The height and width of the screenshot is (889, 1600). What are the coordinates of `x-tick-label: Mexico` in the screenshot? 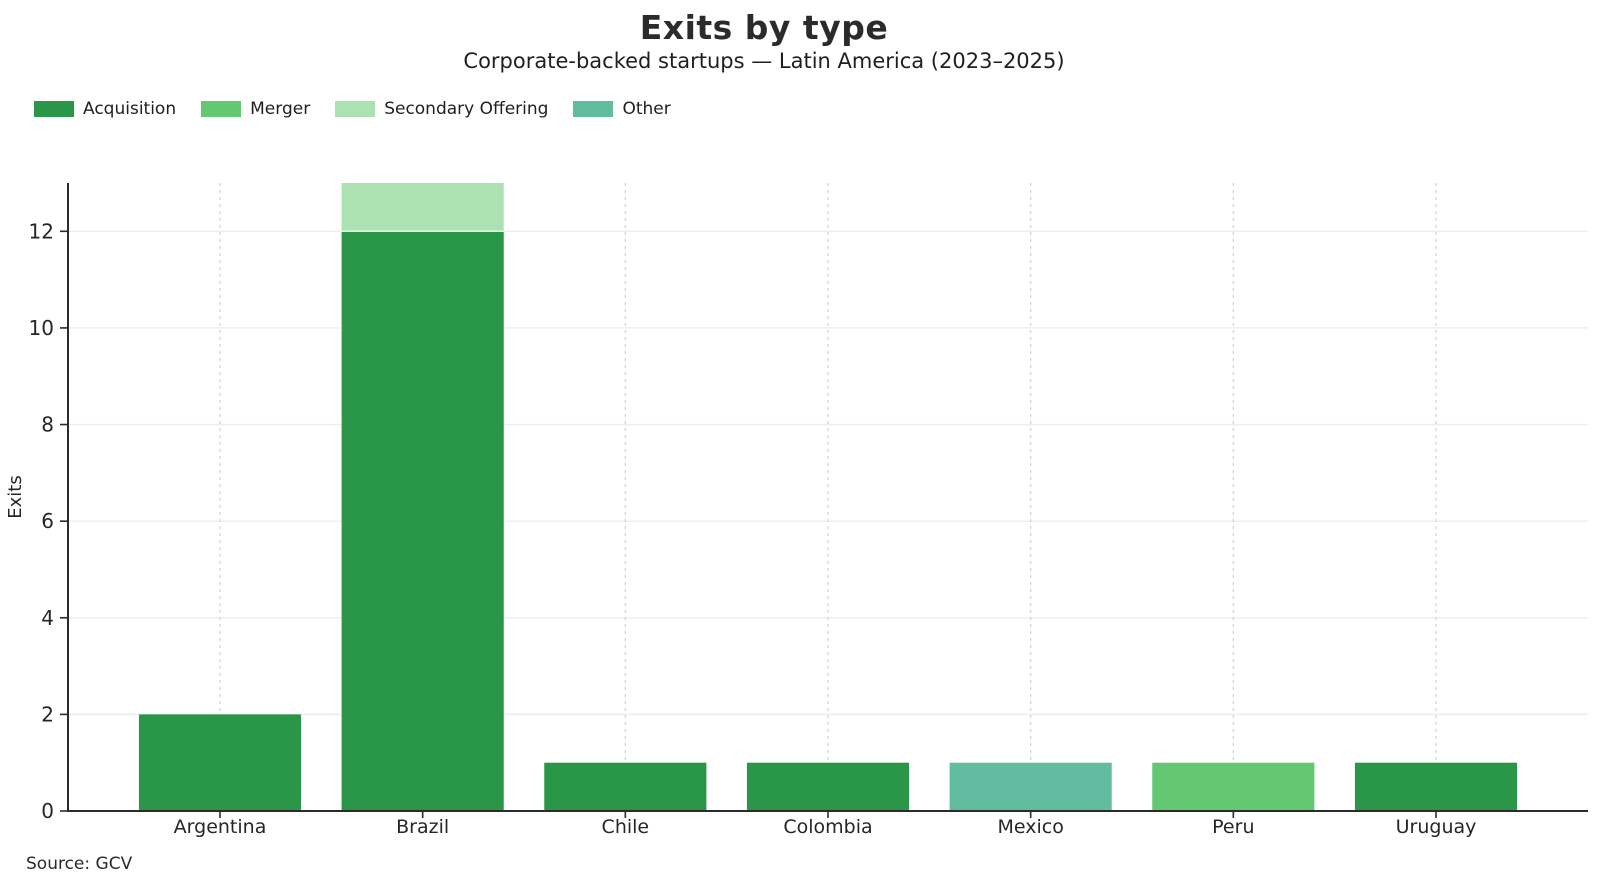 It's located at (1030, 827).